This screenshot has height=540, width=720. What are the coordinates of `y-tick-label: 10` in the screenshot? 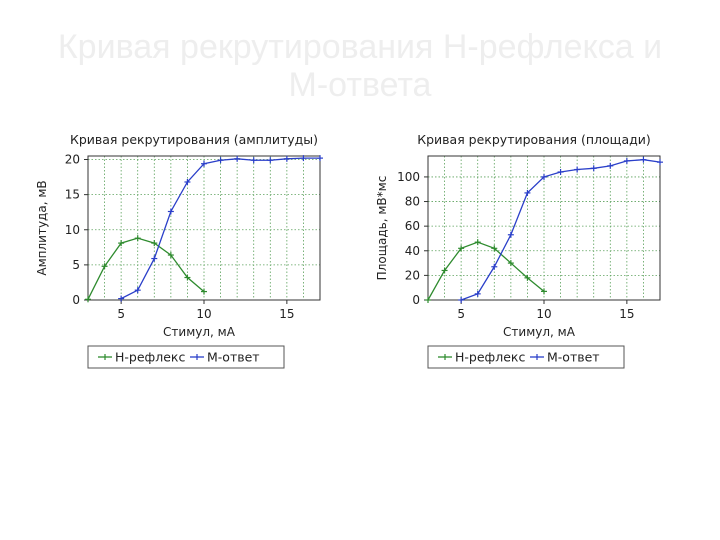 It's located at (72, 230).